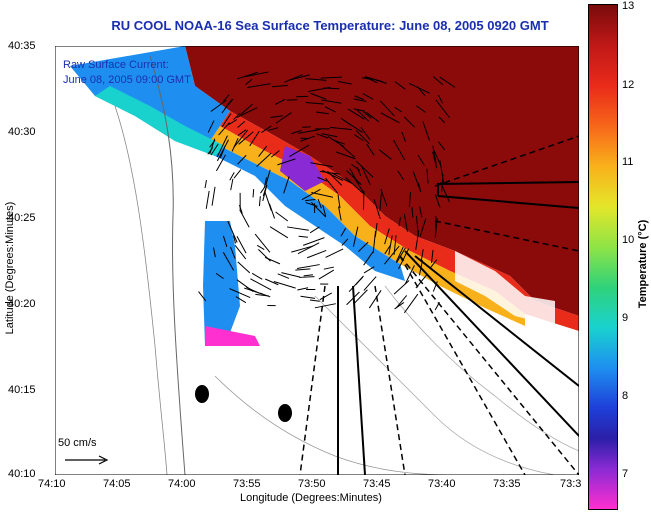  What do you see at coordinates (202, 394) in the screenshot?
I see `station-marker` at bounding box center [202, 394].